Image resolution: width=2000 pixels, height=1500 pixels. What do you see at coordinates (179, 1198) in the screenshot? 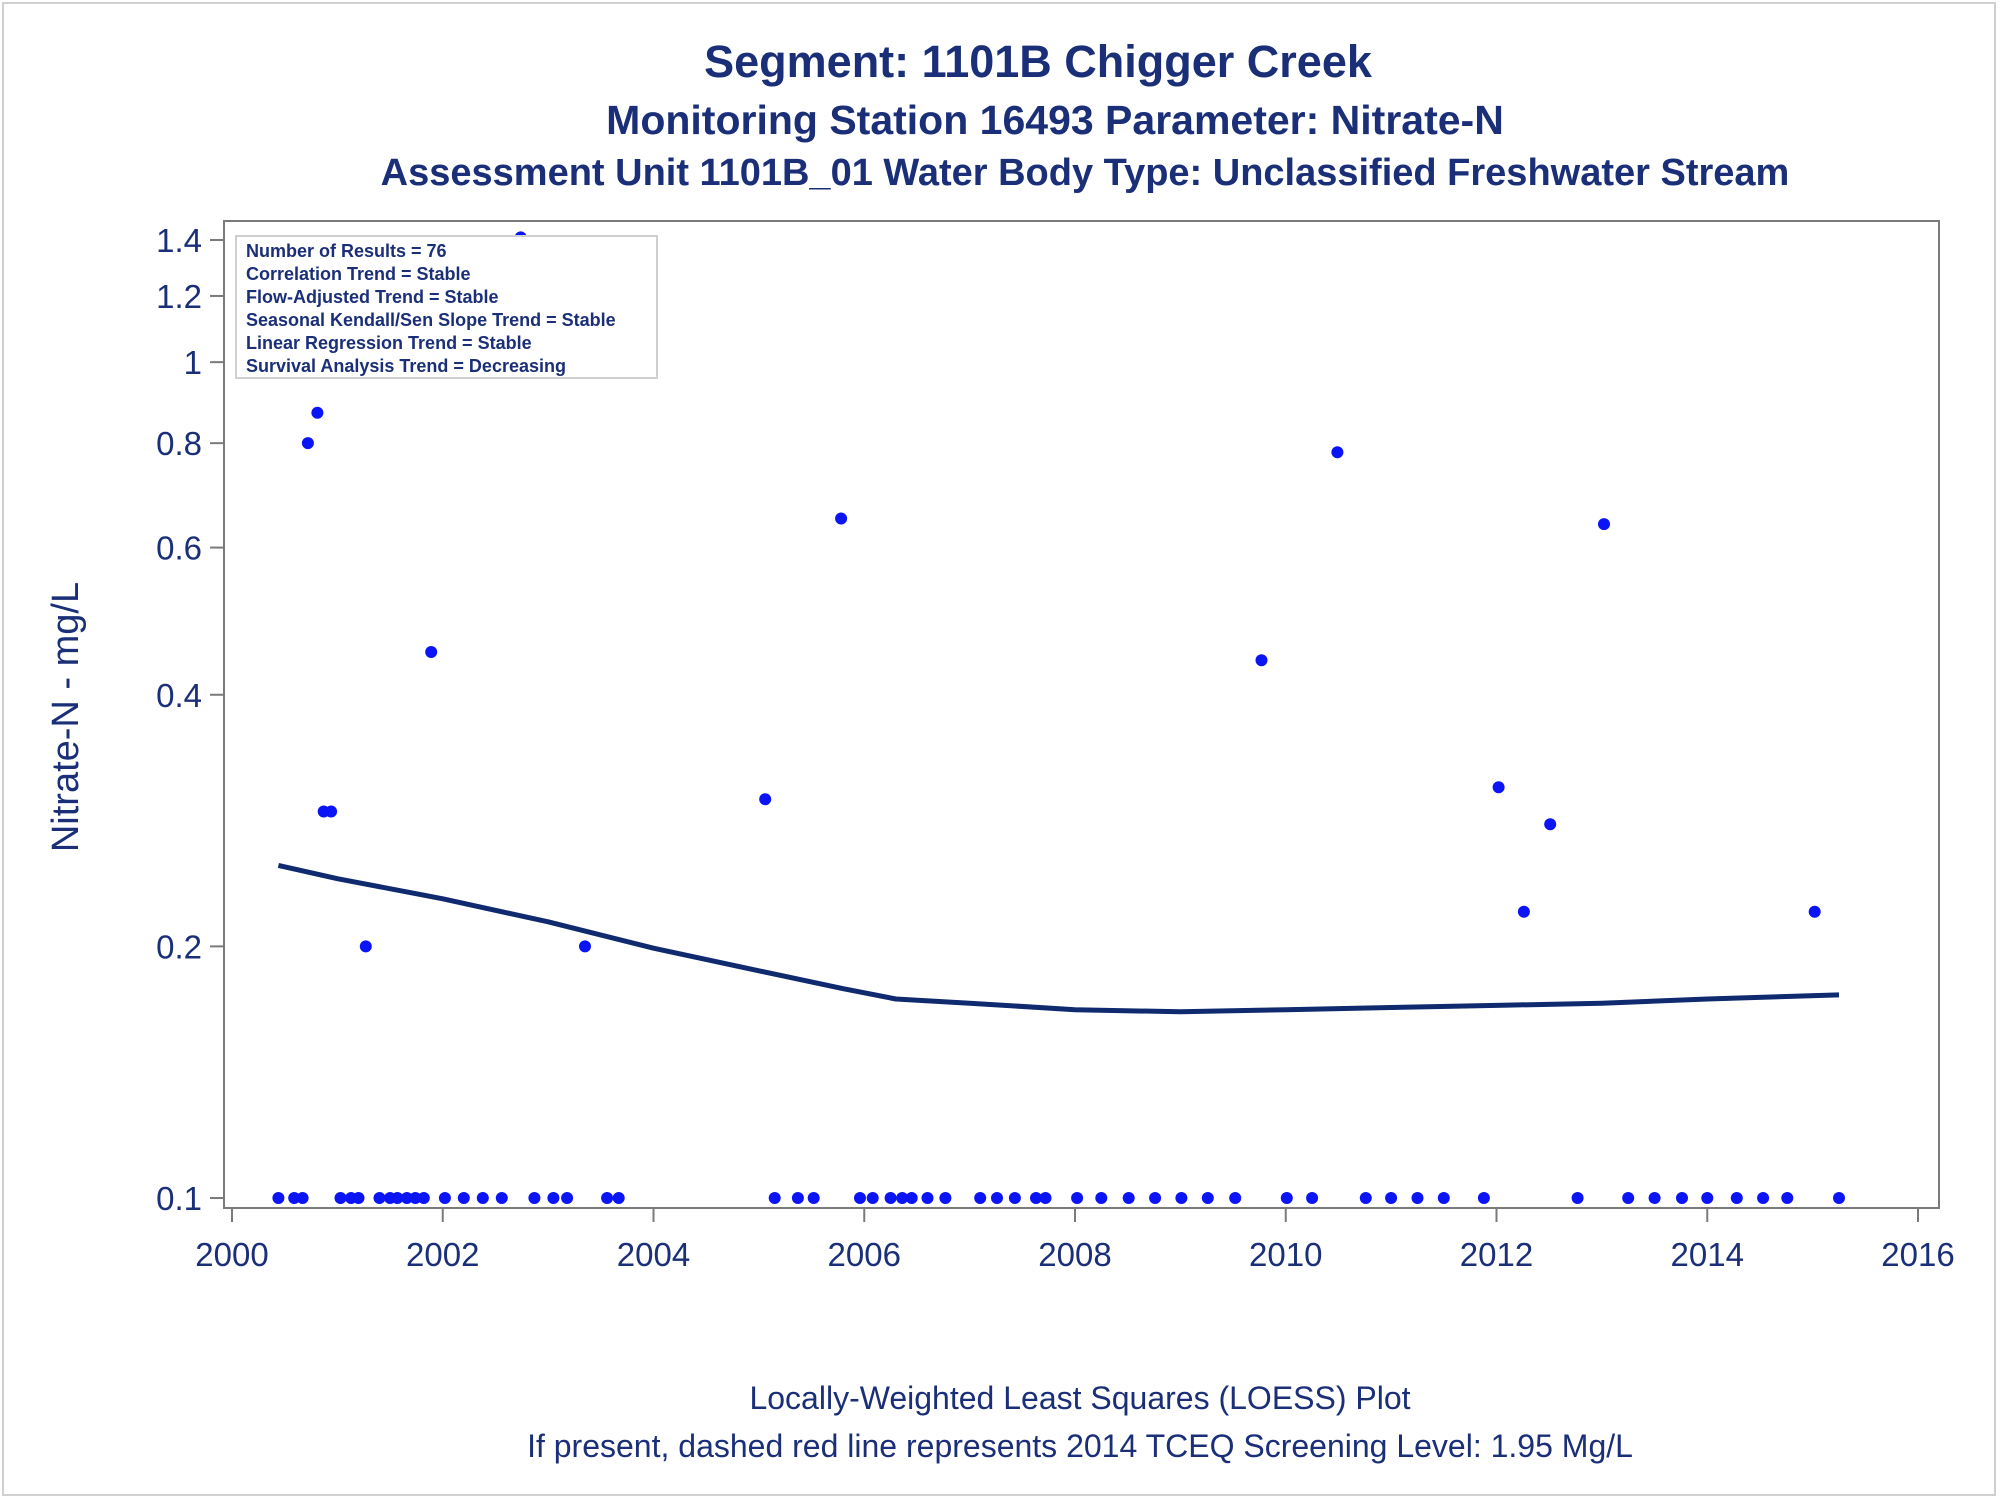
I see `y-tick-label: 0.1` at bounding box center [179, 1198].